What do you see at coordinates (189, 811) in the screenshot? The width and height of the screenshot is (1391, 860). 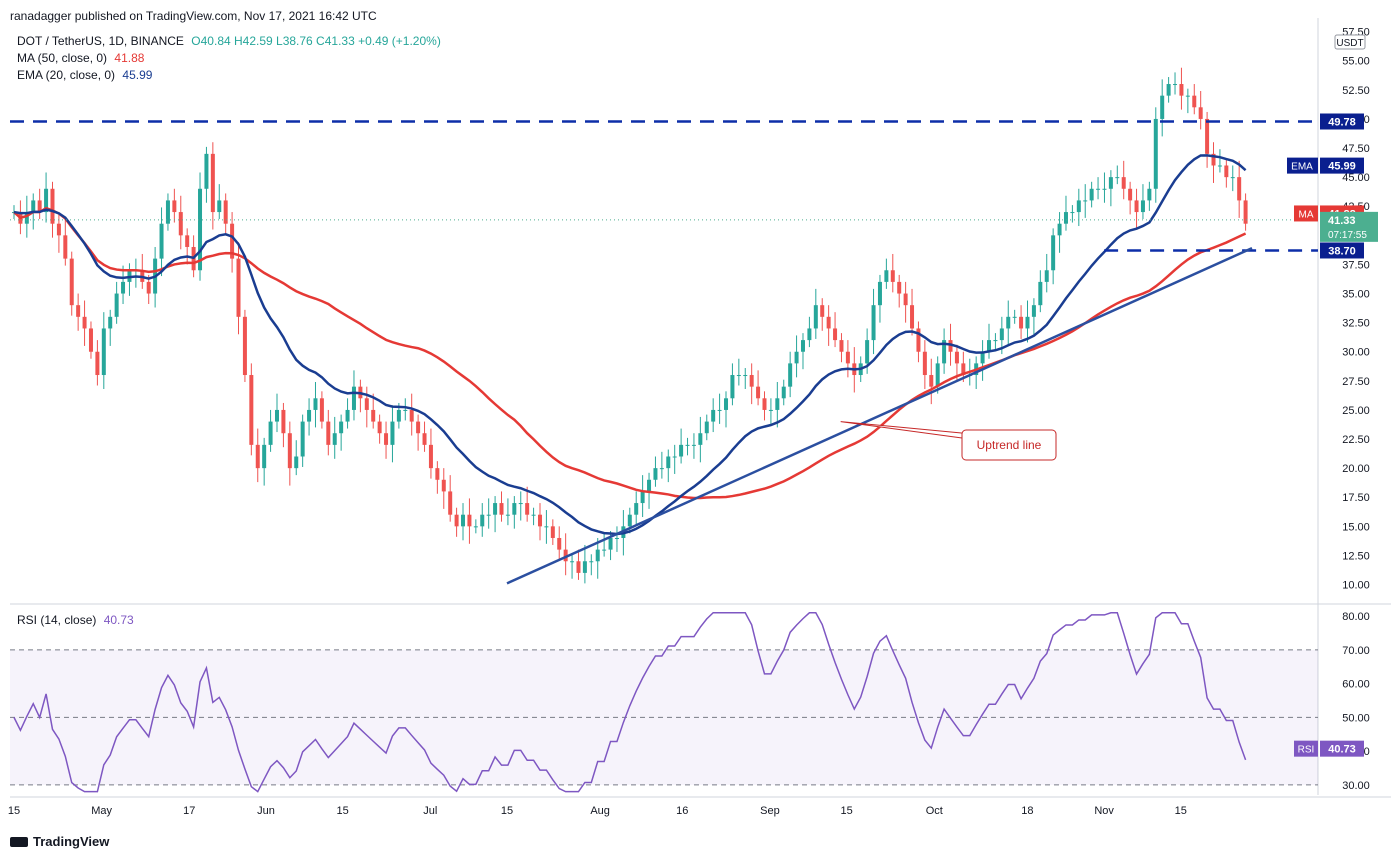 I see `time-tick-label: 17` at bounding box center [189, 811].